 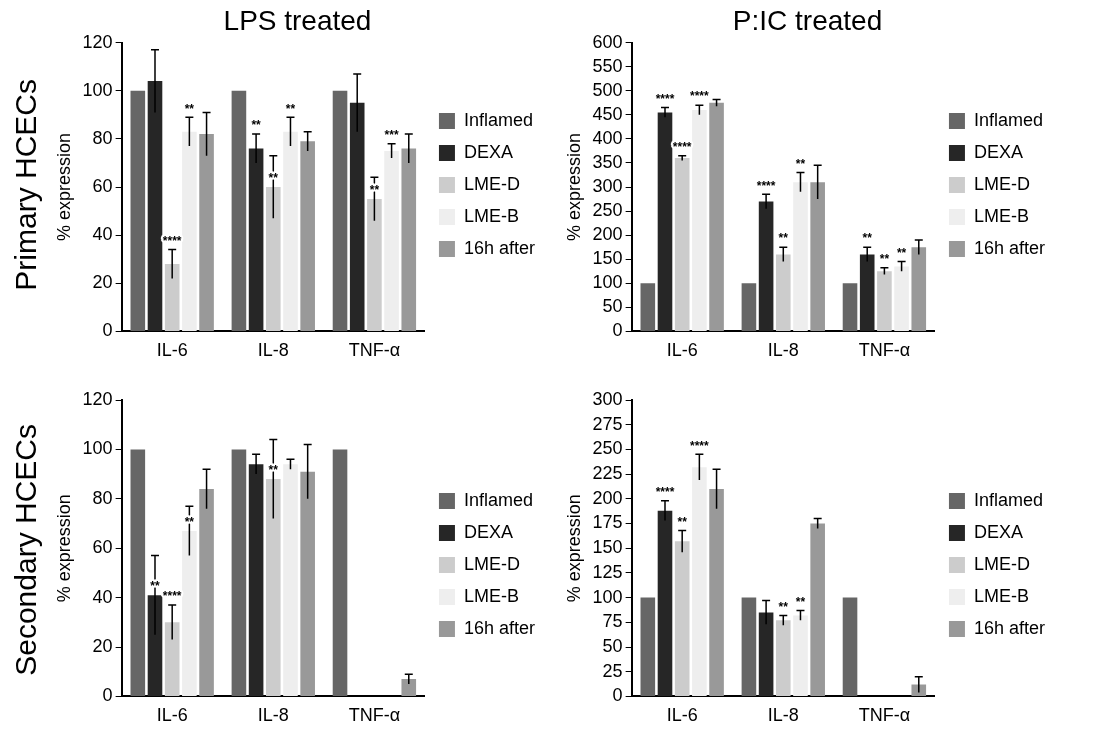 I want to click on data-label: ***, so click(x=391, y=134).